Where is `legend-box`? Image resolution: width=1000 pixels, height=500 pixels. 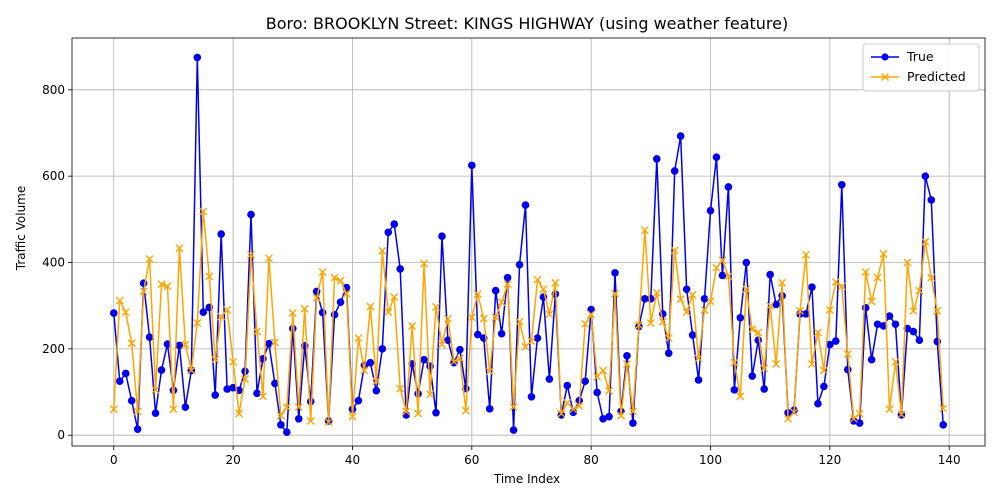
legend-box is located at coordinates (921, 67).